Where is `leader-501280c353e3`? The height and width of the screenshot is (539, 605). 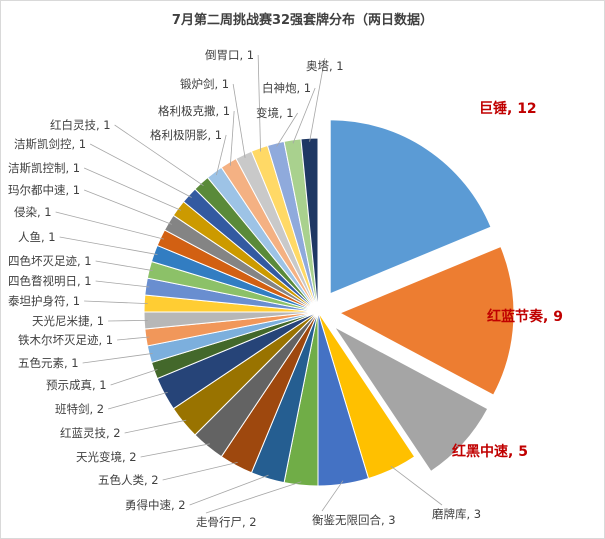 leader-501280c353e3 is located at coordinates (259, 103).